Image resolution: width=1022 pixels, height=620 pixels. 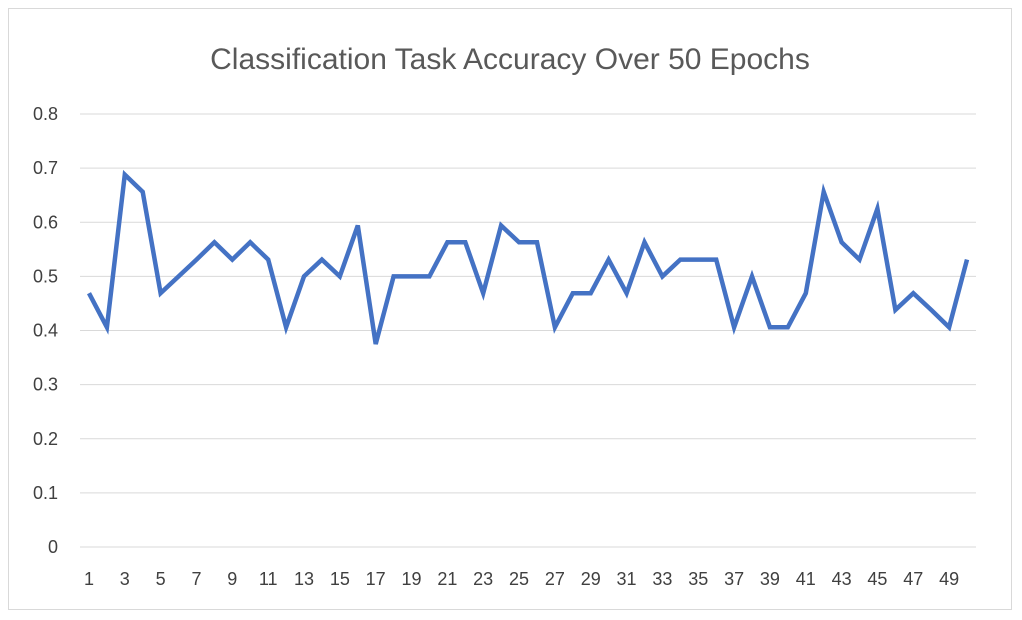 What do you see at coordinates (89, 579) in the screenshot?
I see `x-tick-label: 1` at bounding box center [89, 579].